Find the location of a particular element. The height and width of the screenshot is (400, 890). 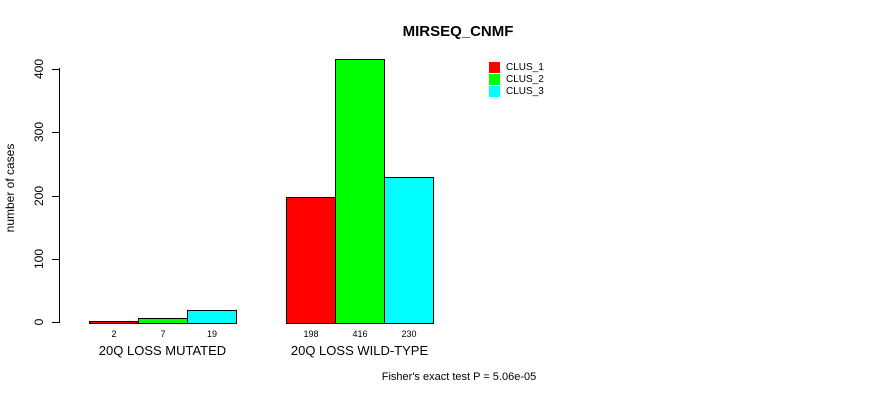

legend-label: CLUS_3 is located at coordinates (525, 91).